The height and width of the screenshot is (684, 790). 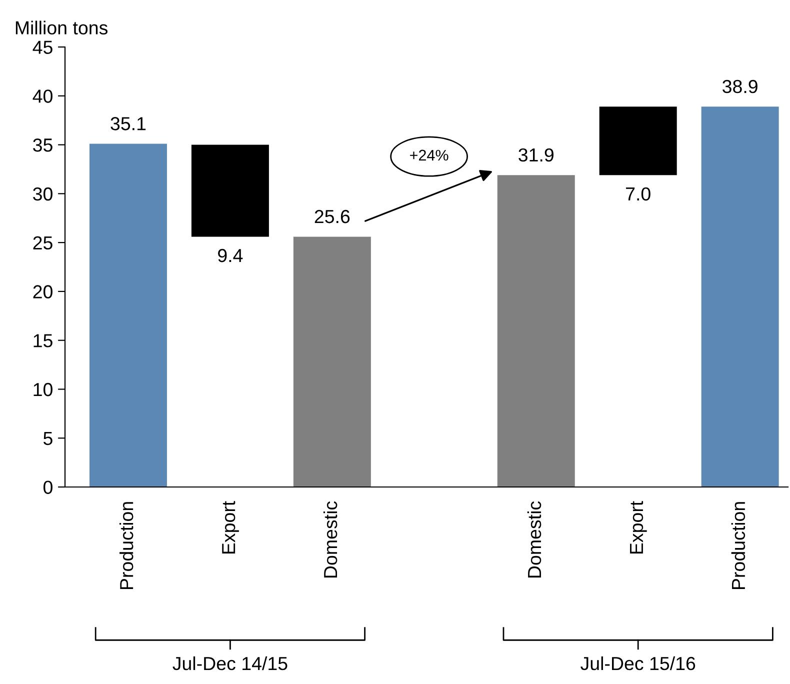 I want to click on data-label: 25.6, so click(x=332, y=217).